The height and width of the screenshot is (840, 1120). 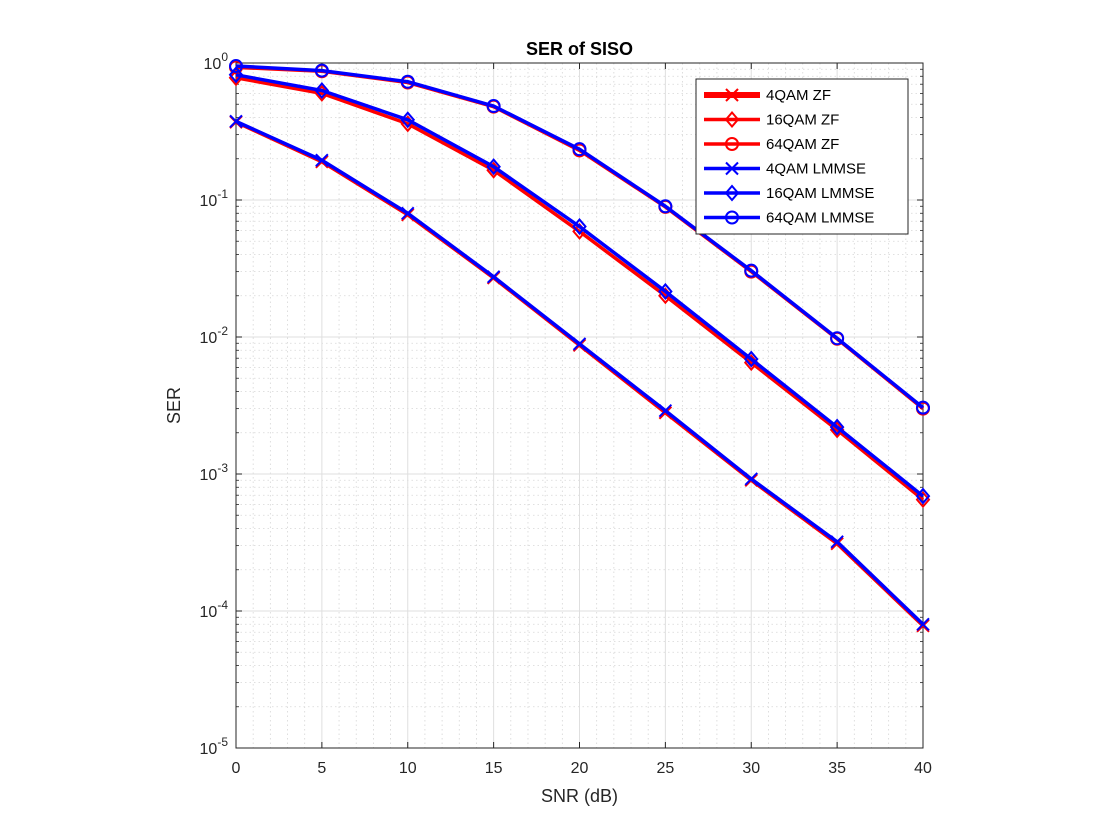 I want to click on x-tick-label: 10, so click(x=408, y=768).